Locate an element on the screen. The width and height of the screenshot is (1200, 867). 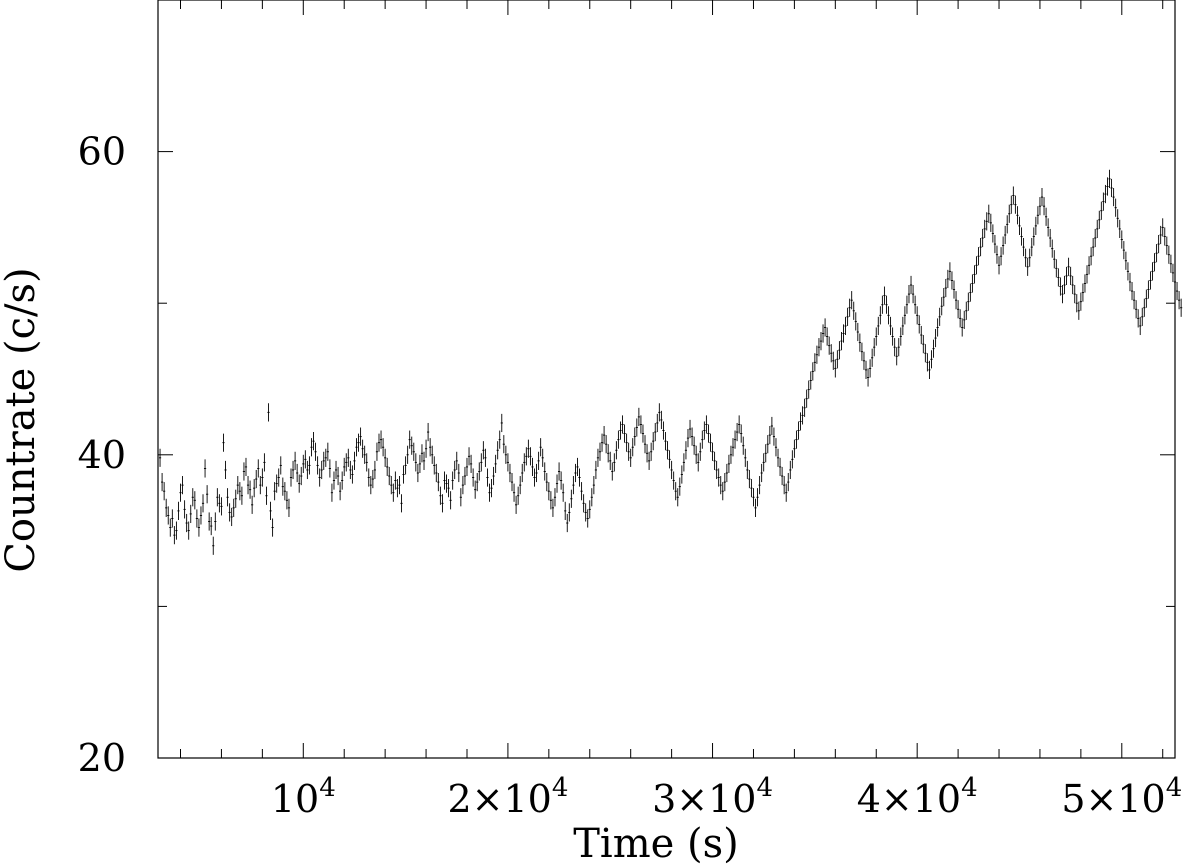
x-axis-title: Time (s) is located at coordinates (656, 844).